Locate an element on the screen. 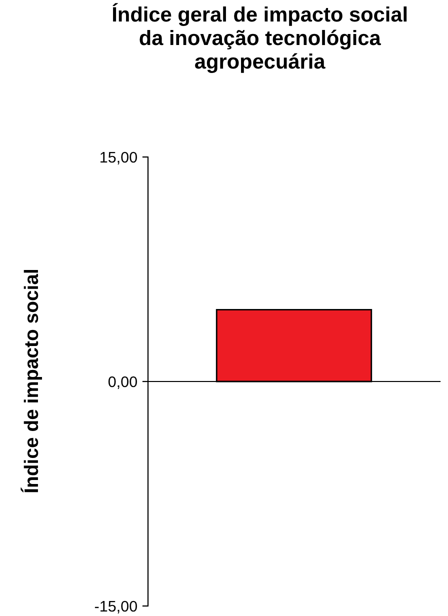 This screenshot has height=616, width=448. chart-title: Índice geral de impacto social da inovação tecnológica agropecuária is located at coordinates (259, 38).